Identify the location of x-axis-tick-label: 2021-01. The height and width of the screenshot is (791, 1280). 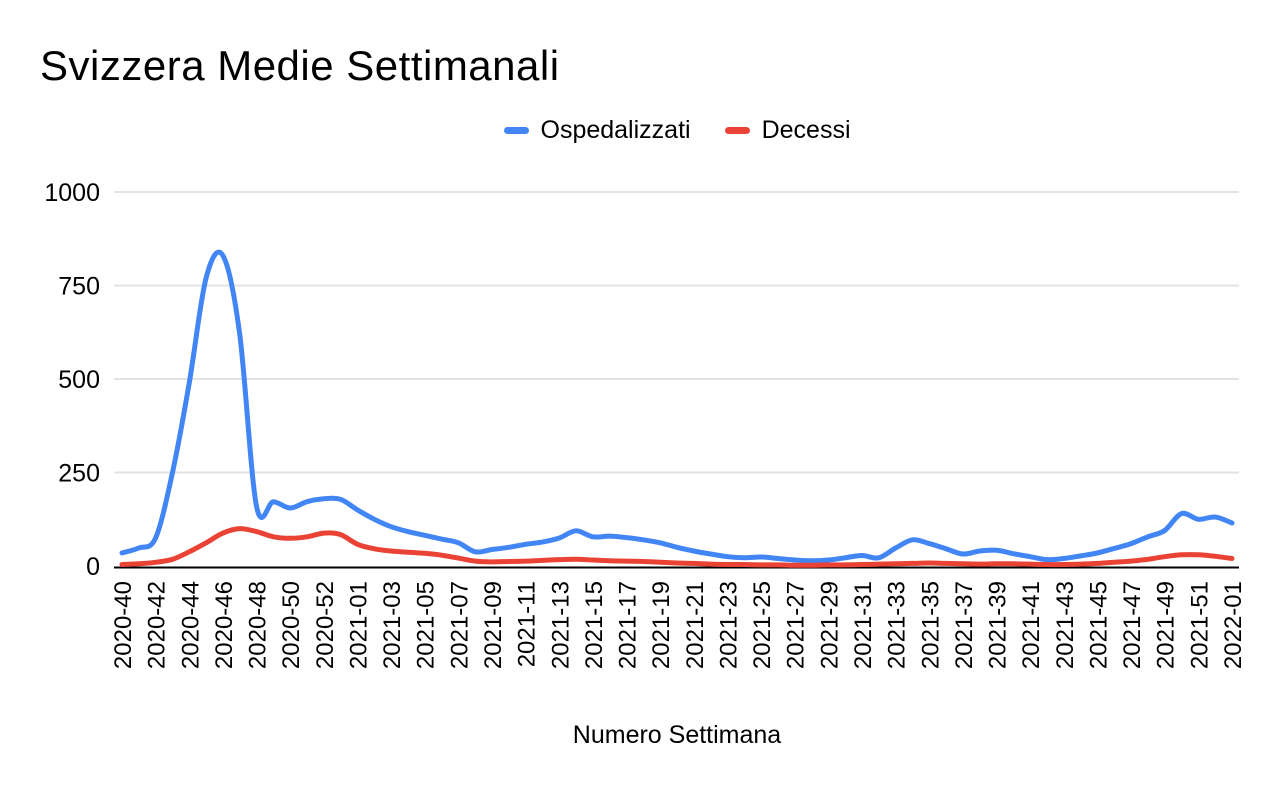
(358, 625).